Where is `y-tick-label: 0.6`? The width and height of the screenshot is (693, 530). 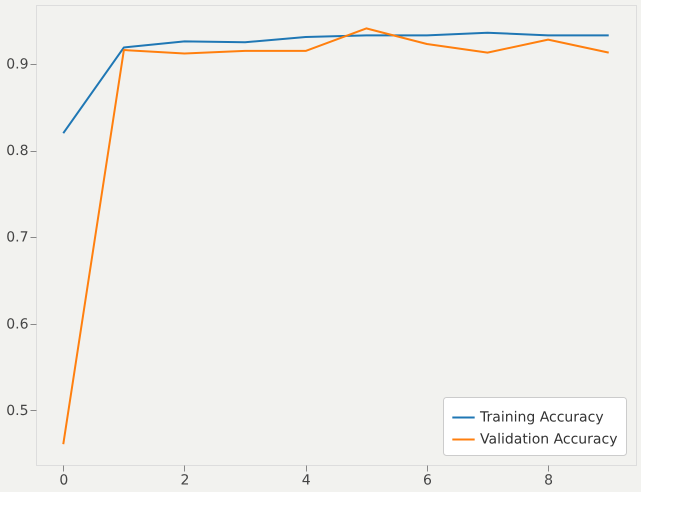 y-tick-label: 0.6 is located at coordinates (17, 324).